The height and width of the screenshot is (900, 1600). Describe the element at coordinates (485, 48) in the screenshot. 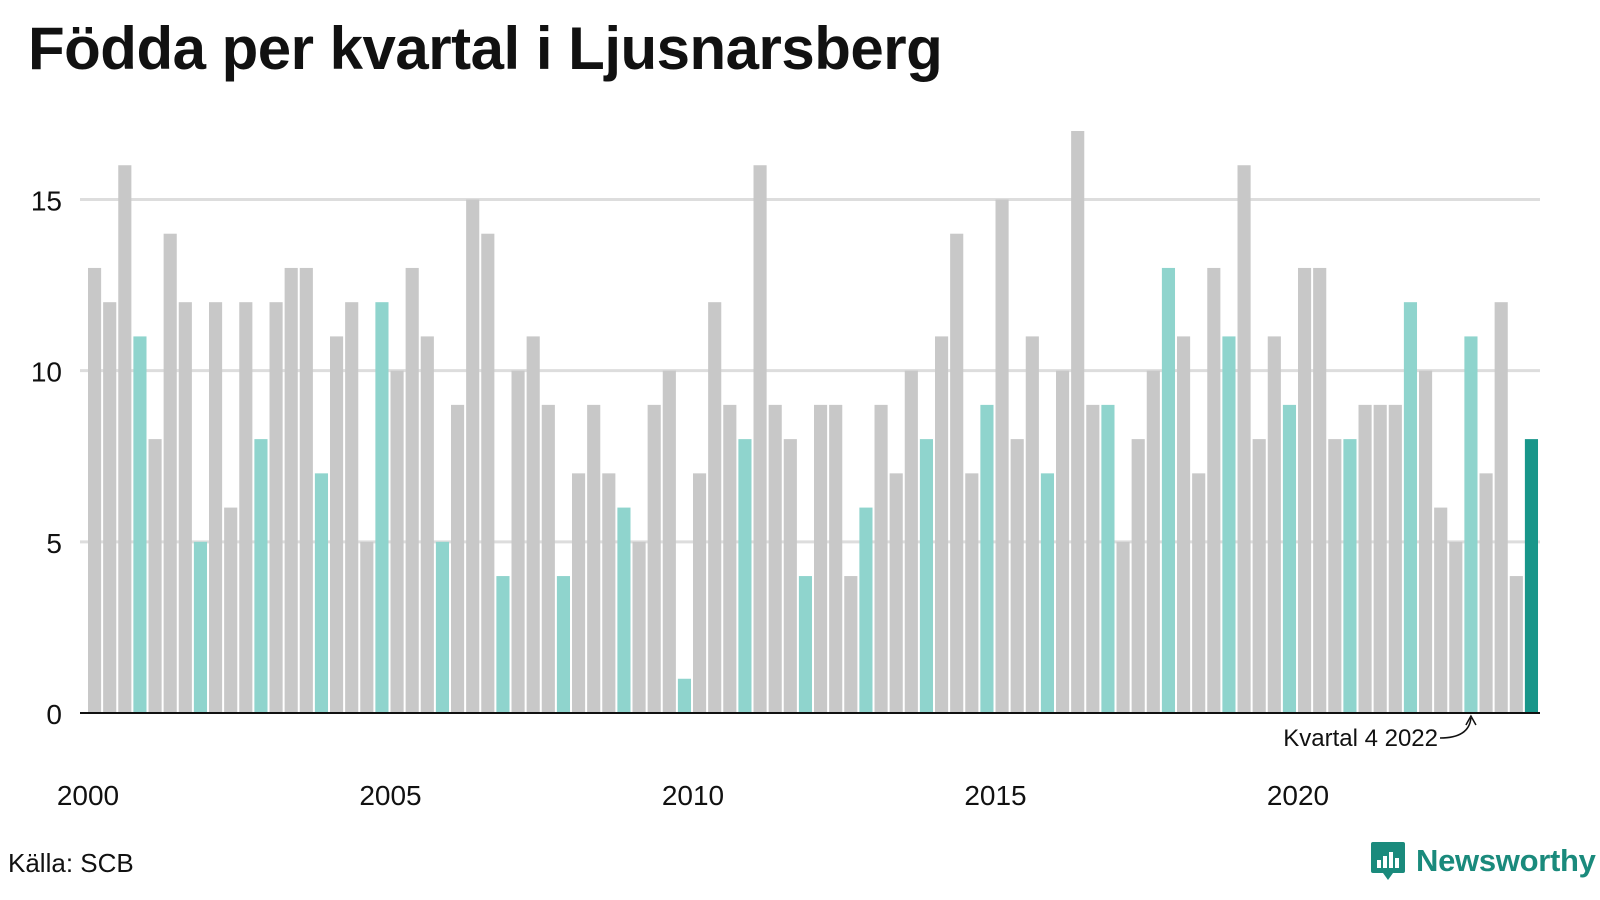

I see `page-title: Födda per kvartal i Ljusnarsberg` at that location.